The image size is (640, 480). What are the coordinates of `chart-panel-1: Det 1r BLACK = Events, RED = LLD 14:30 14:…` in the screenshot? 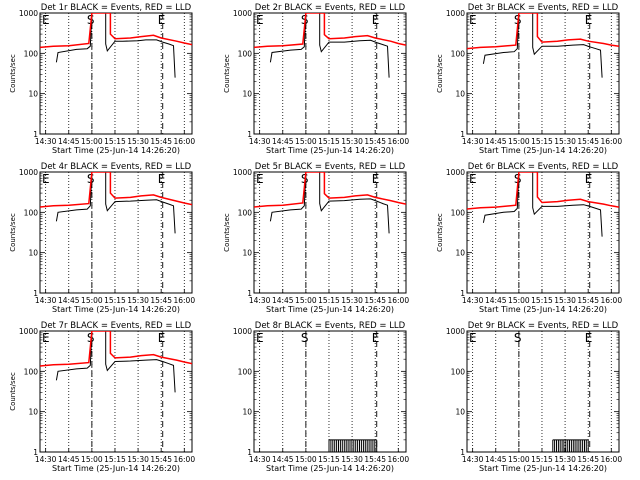 It's located at (102, 79).